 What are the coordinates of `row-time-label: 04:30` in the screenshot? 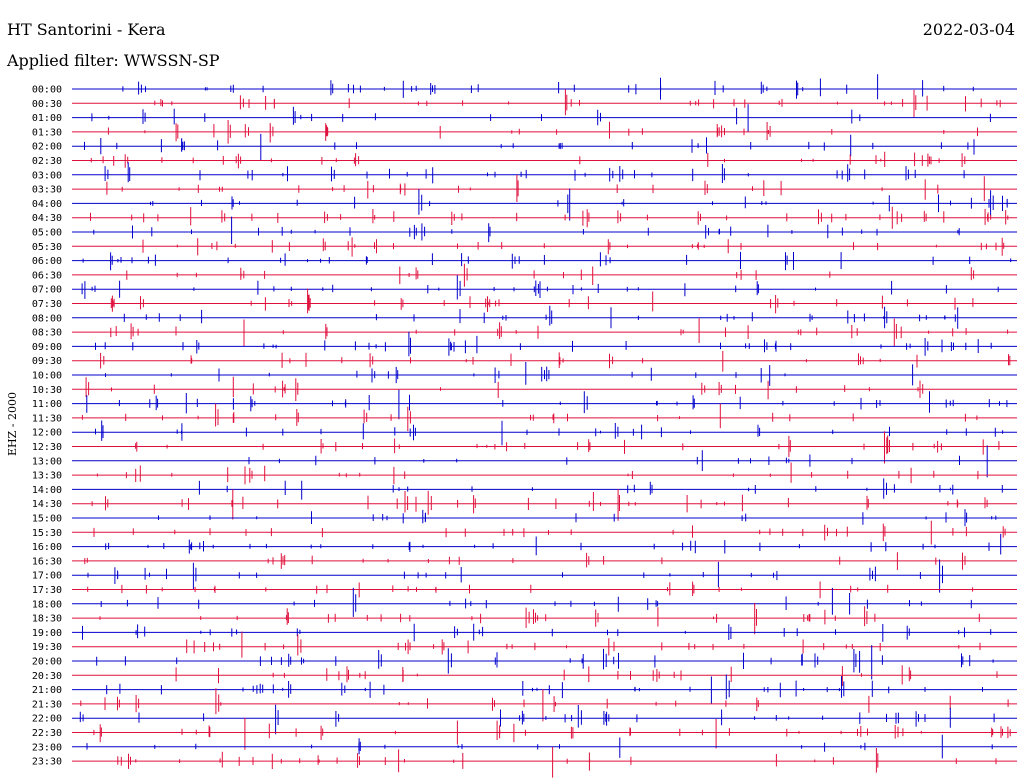 It's located at (47, 218).